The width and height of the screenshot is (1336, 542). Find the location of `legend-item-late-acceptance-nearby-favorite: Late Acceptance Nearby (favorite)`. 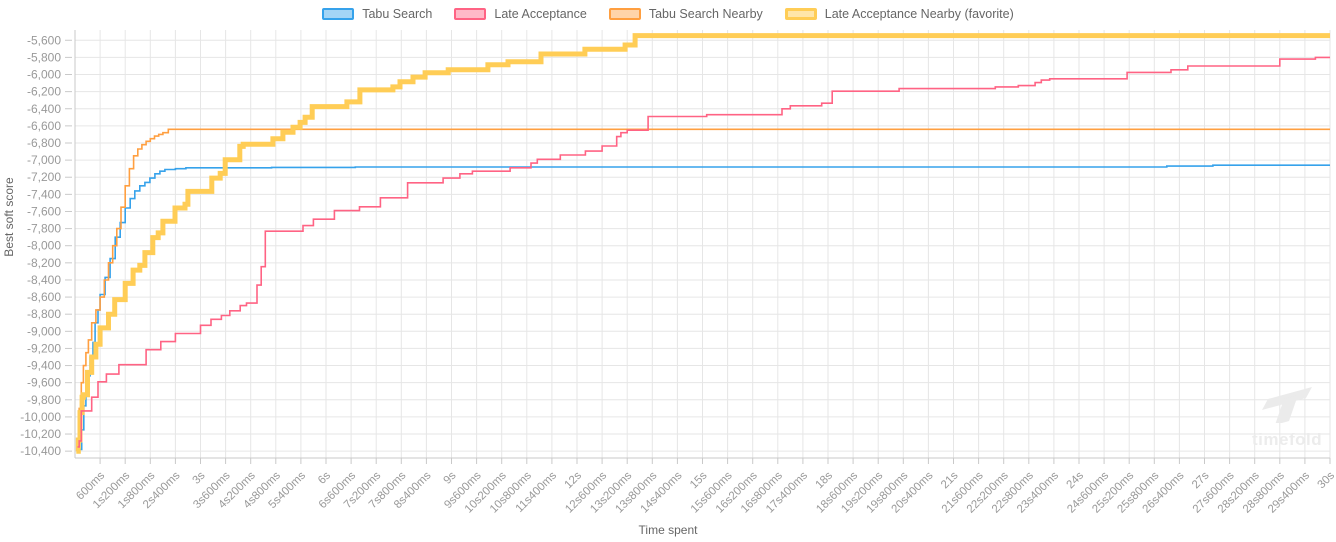

legend-item-late-acceptance-nearby-favorite: Late Acceptance Nearby (favorite) is located at coordinates (899, 14).